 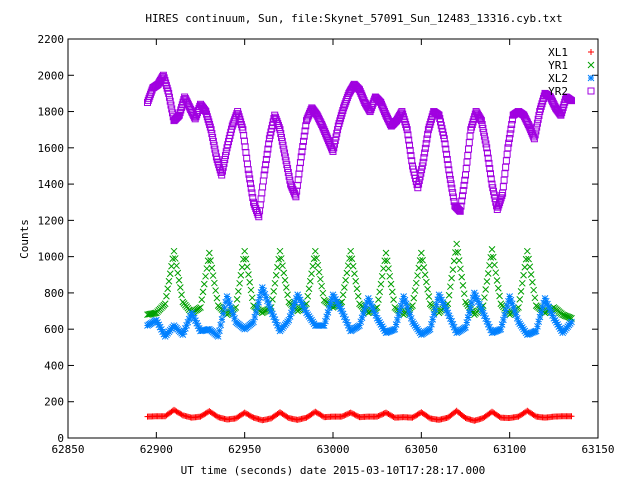 What do you see at coordinates (51, 148) in the screenshot?
I see `y-tick-label: 1600` at bounding box center [51, 148].